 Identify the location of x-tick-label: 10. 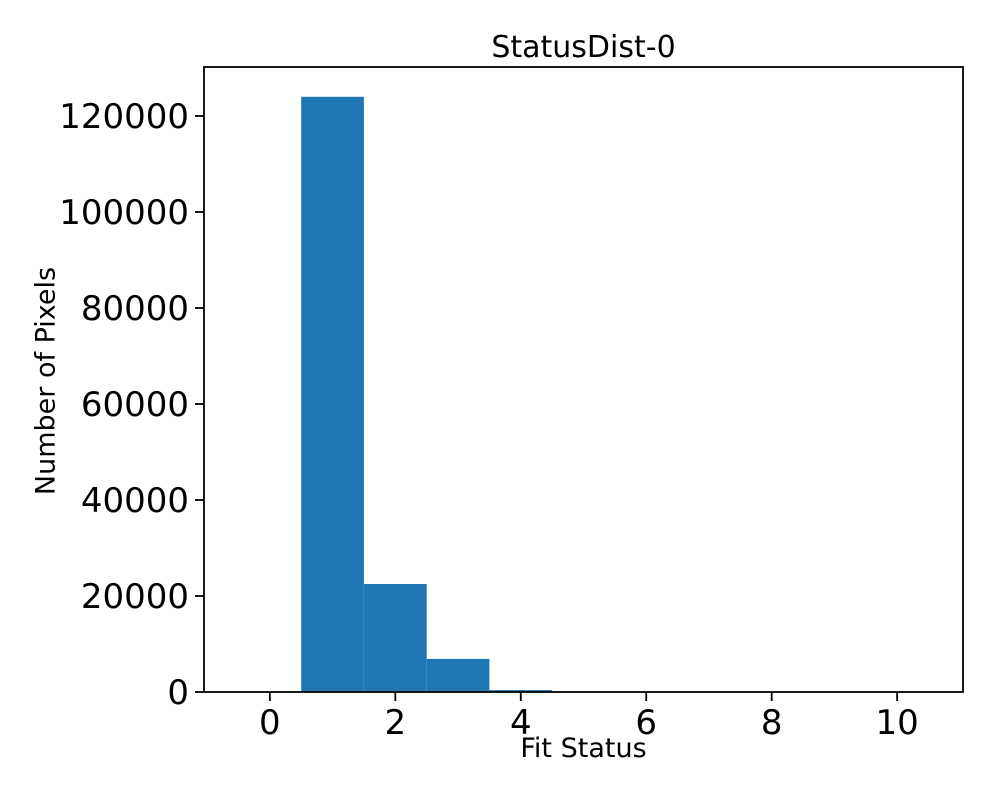
(897, 723).